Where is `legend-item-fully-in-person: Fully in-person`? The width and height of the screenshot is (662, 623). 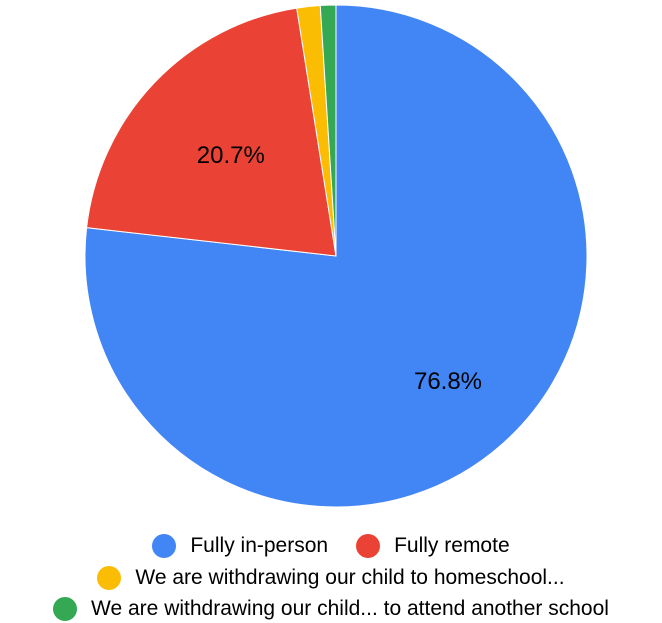
legend-item-fully-in-person: Fully in-person is located at coordinates (240, 546).